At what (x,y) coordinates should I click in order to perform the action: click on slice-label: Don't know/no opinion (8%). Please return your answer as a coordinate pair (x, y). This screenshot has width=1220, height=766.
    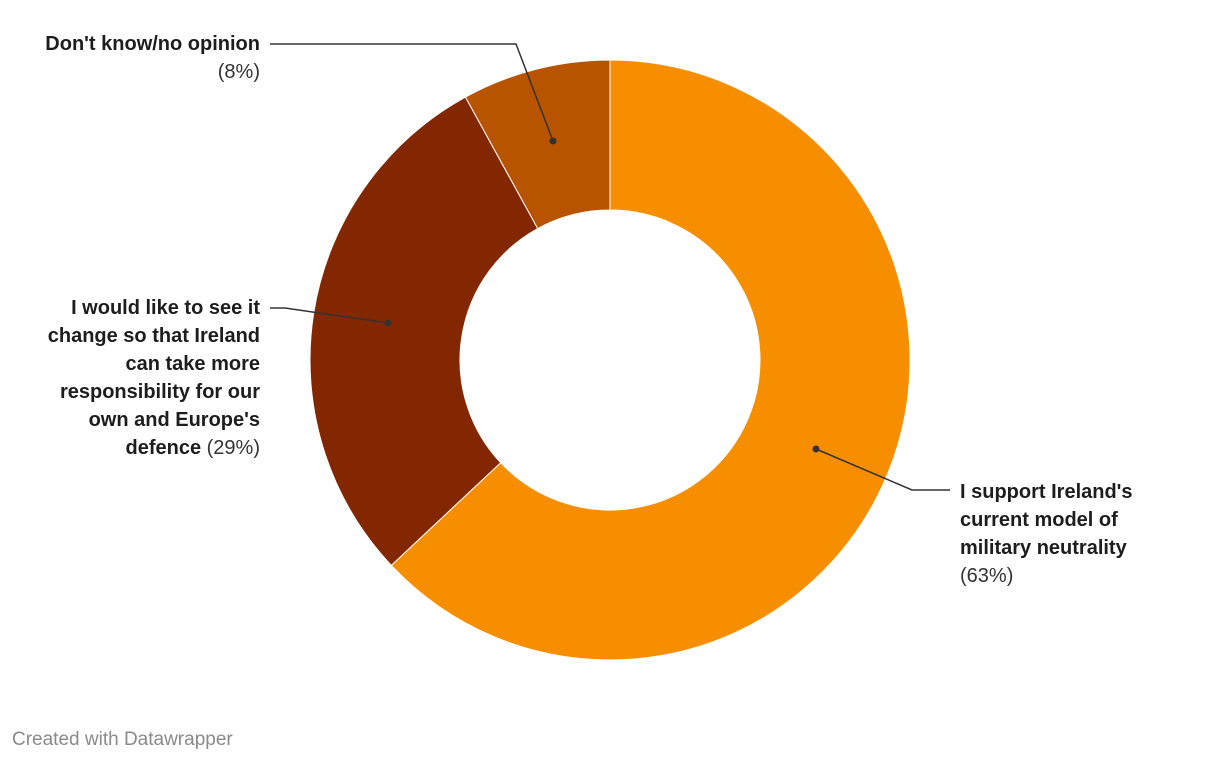
    Looking at the image, I should click on (135, 58).